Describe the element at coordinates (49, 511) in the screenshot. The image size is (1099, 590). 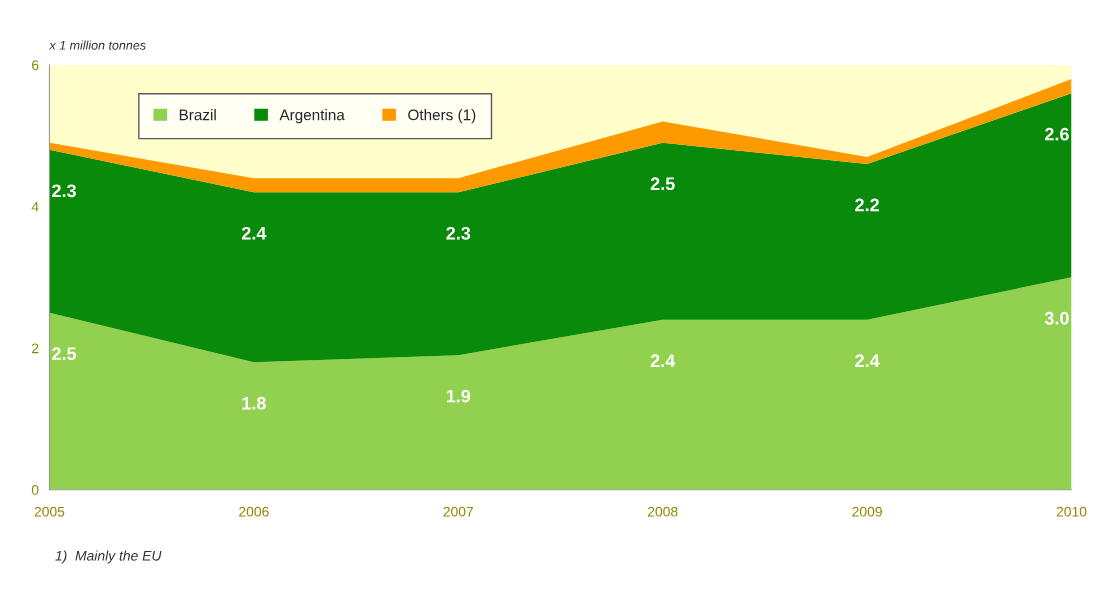
I see `x-tick-label: 2005` at that location.